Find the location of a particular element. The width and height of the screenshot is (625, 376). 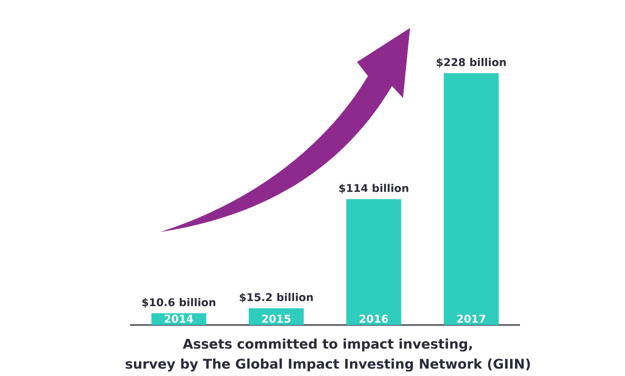

data-label: $15.2 billion is located at coordinates (276, 297).